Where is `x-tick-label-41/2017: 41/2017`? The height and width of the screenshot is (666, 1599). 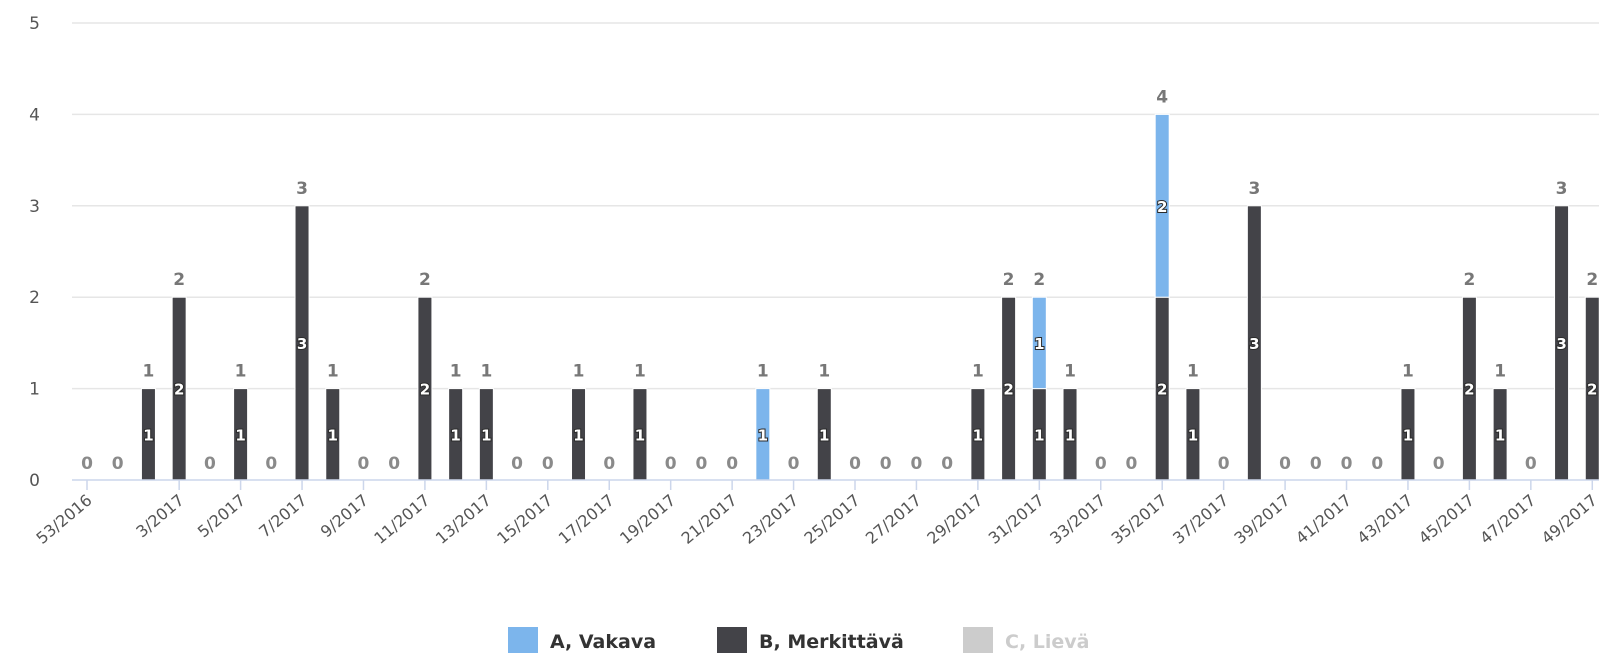
x-tick-label-41/2017: 41/2017 is located at coordinates (1323, 519).